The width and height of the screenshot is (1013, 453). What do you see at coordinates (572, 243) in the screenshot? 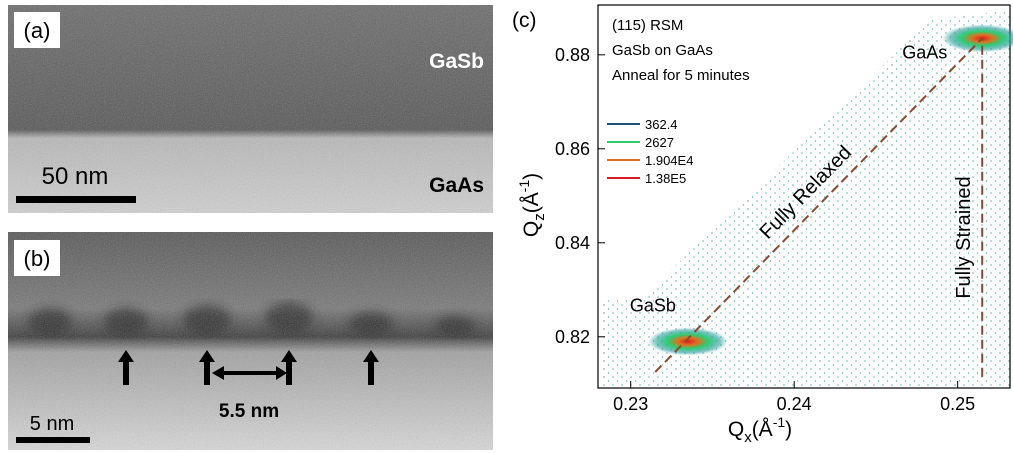
I see `y-tick-label: 0.84` at bounding box center [572, 243].